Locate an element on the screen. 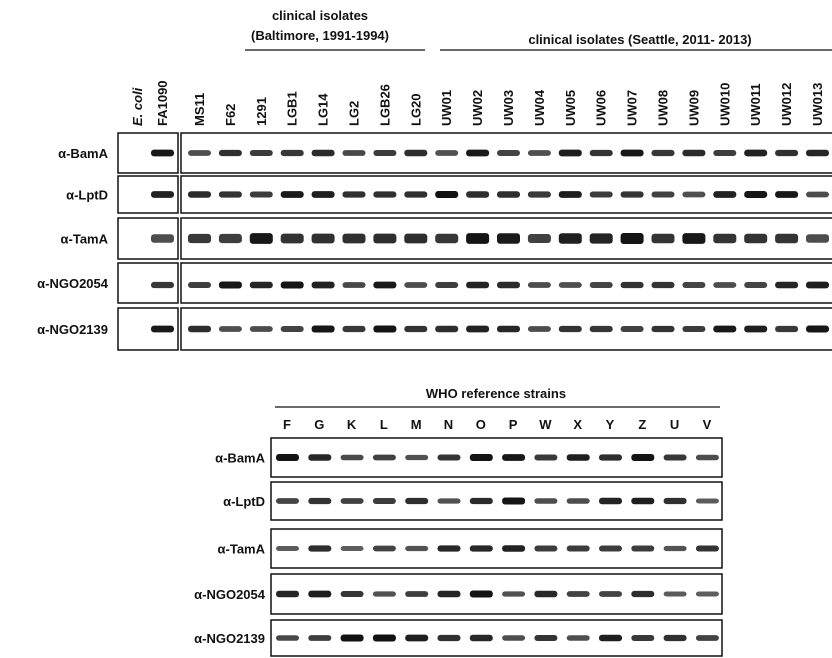  lane-label: UW08 is located at coordinates (663, 108).